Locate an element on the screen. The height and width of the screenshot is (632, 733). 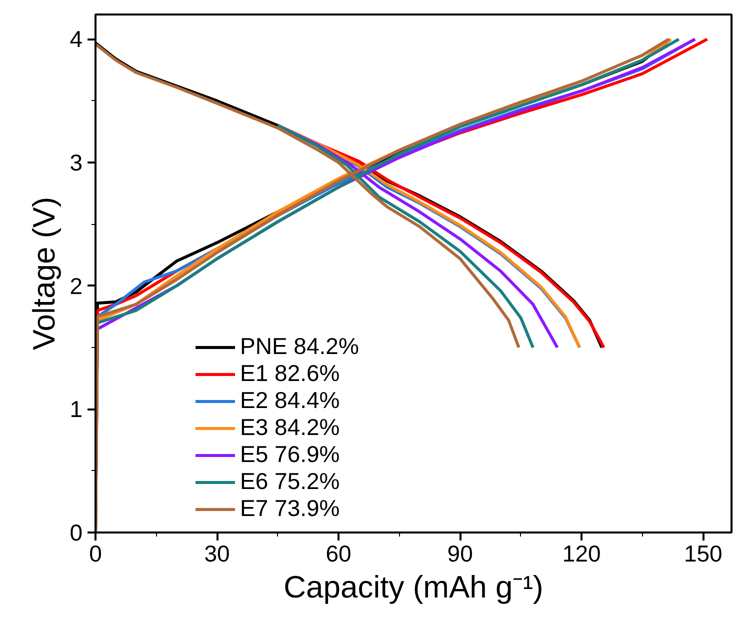
legend-label: E1 82.6% is located at coordinates (290, 373).